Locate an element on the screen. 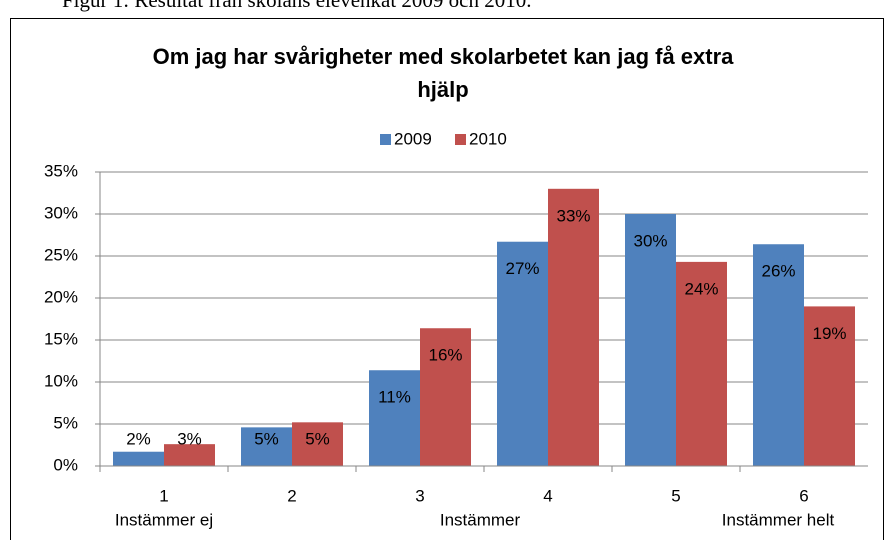 Image resolution: width=886 pixels, height=540 pixels. data-label: 2% is located at coordinates (138, 438).